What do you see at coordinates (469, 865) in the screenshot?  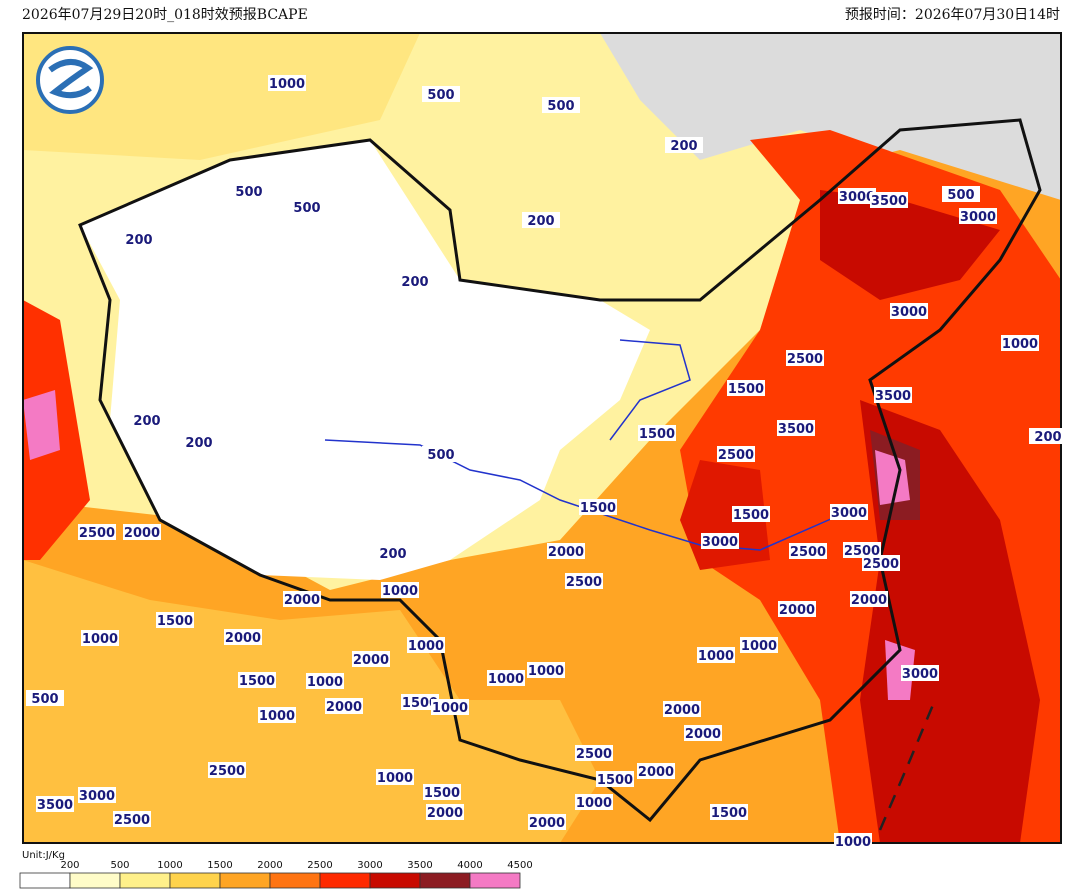 I see `legend-tick: 4000` at bounding box center [469, 865].